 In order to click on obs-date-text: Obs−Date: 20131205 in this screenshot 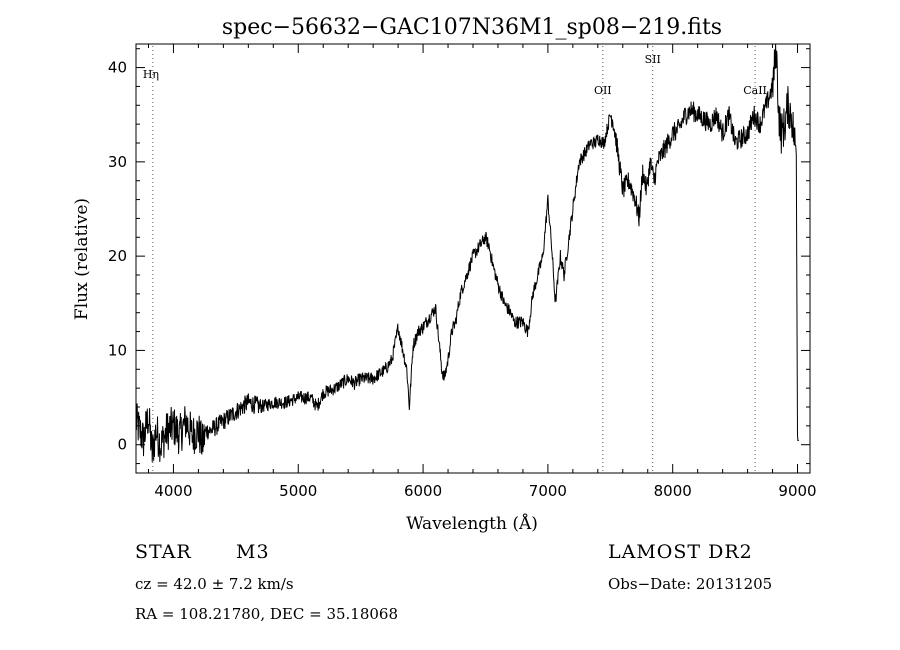, I will do `click(690, 584)`.